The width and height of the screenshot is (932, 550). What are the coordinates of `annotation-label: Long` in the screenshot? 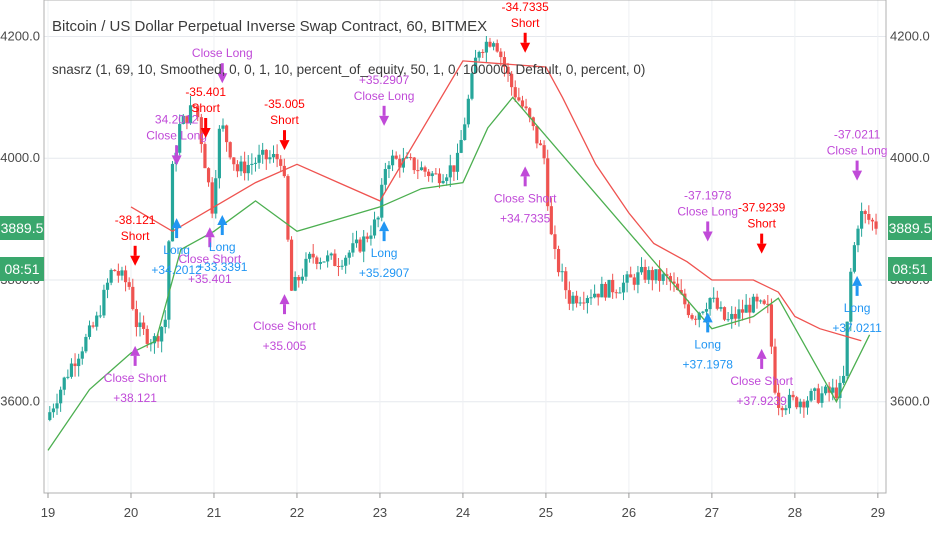 It's located at (857, 308).